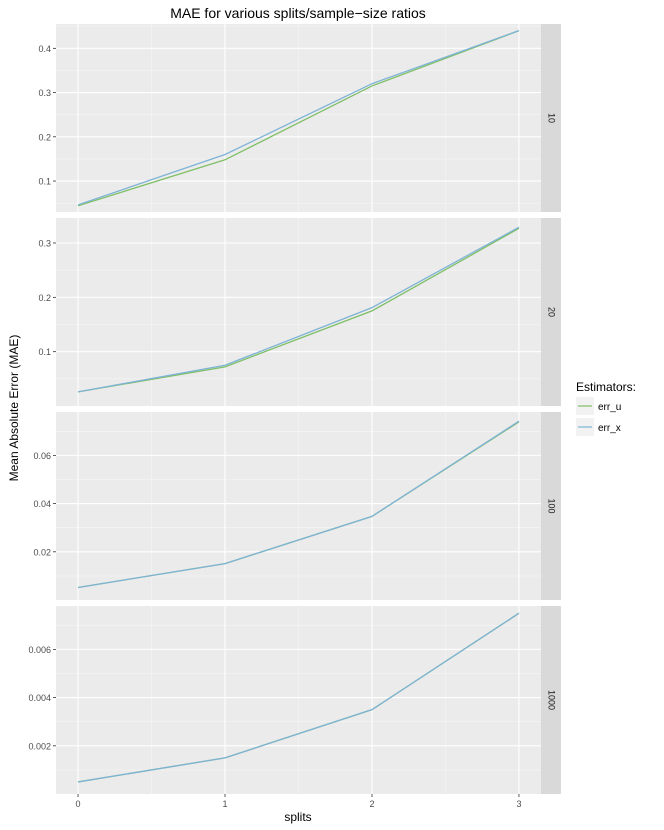 The width and height of the screenshot is (664, 830). I want to click on x-tick-label: 1, so click(225, 804).